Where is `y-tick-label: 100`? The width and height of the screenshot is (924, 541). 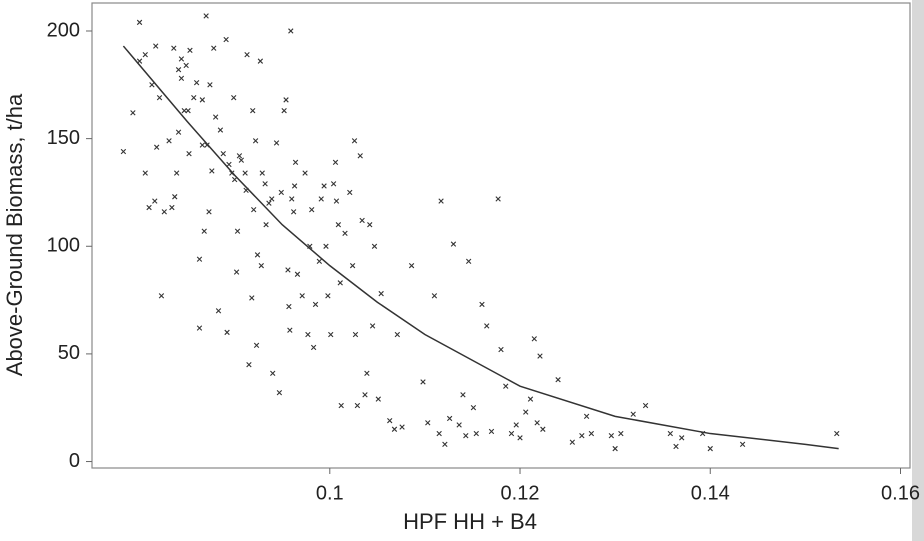
y-tick-label: 100 is located at coordinates (63, 246).